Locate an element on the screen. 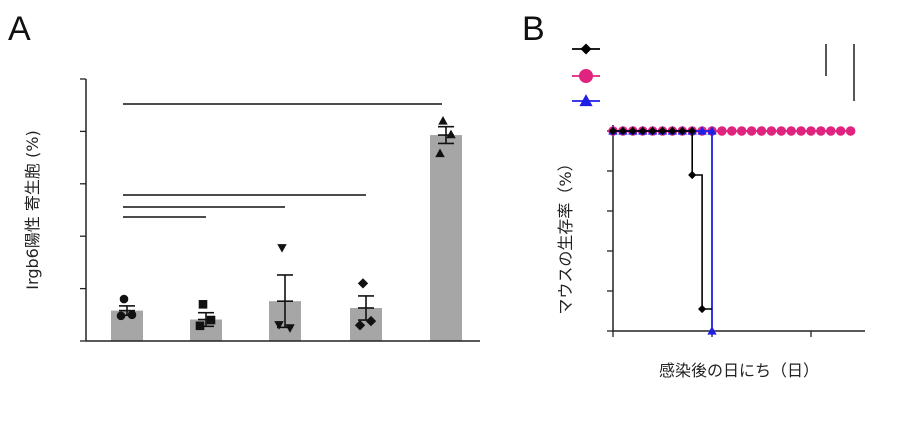 This screenshot has width=922, height=433. panel-a-ylabel: Irgb6陽性 寄生胞 (%) is located at coordinates (32, 209).